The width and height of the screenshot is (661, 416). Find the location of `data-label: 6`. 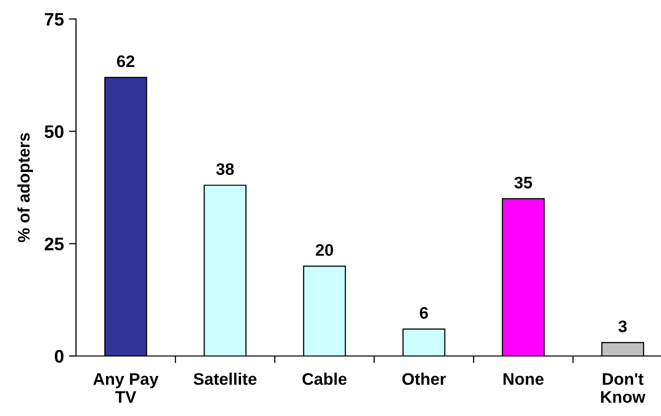

data-label: 6 is located at coordinates (424, 313).